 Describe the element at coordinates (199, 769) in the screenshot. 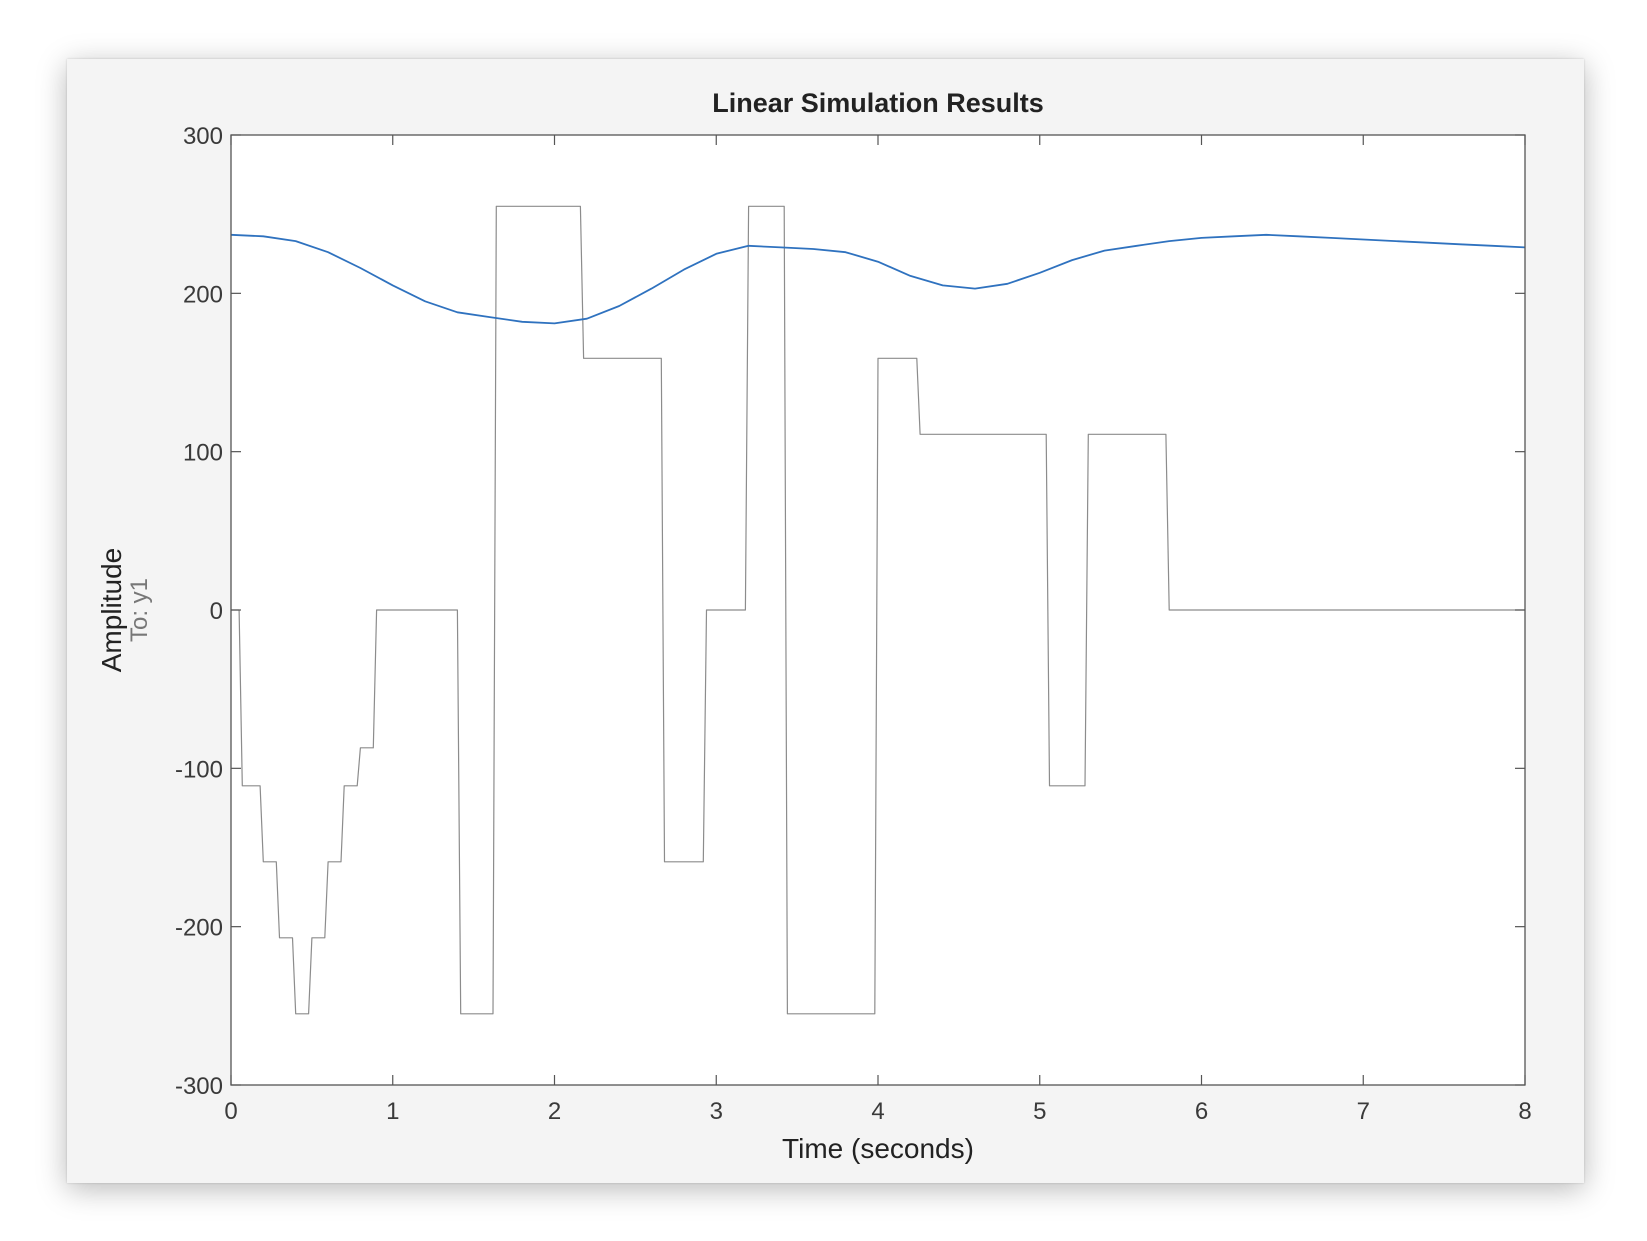

I see `y-tick-label: -100` at that location.